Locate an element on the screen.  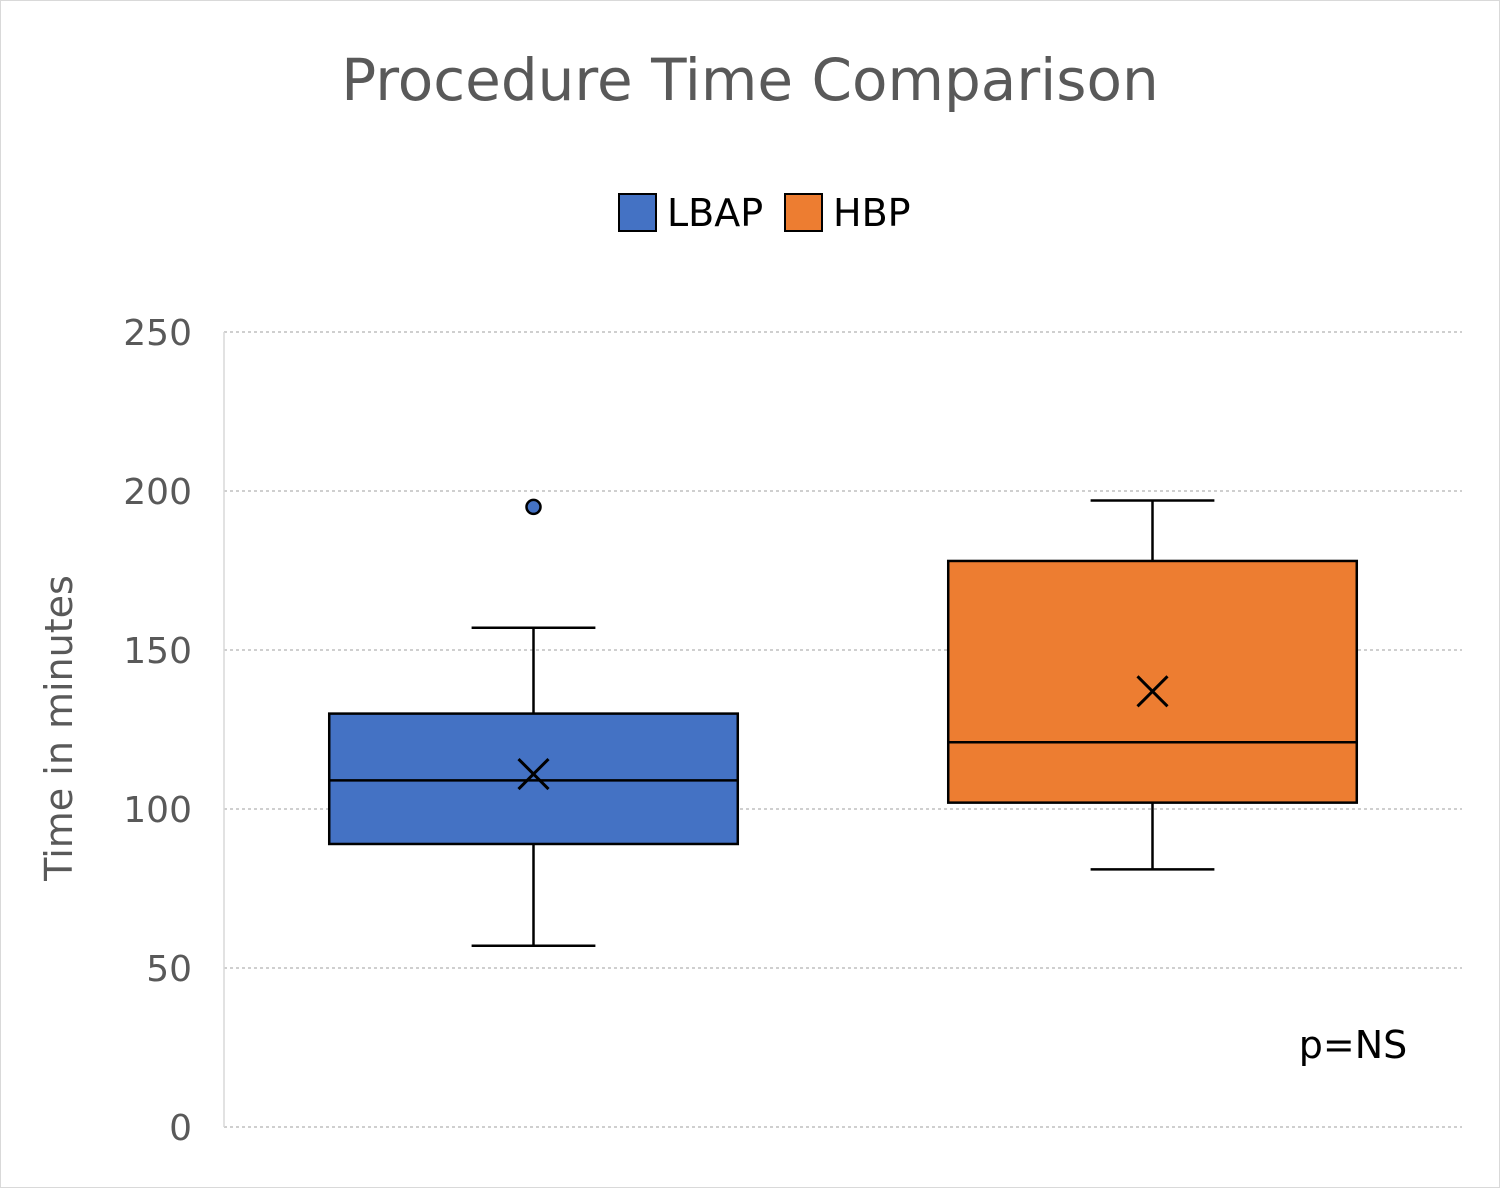
y-tick-label-250: 250 is located at coordinates (157, 333).